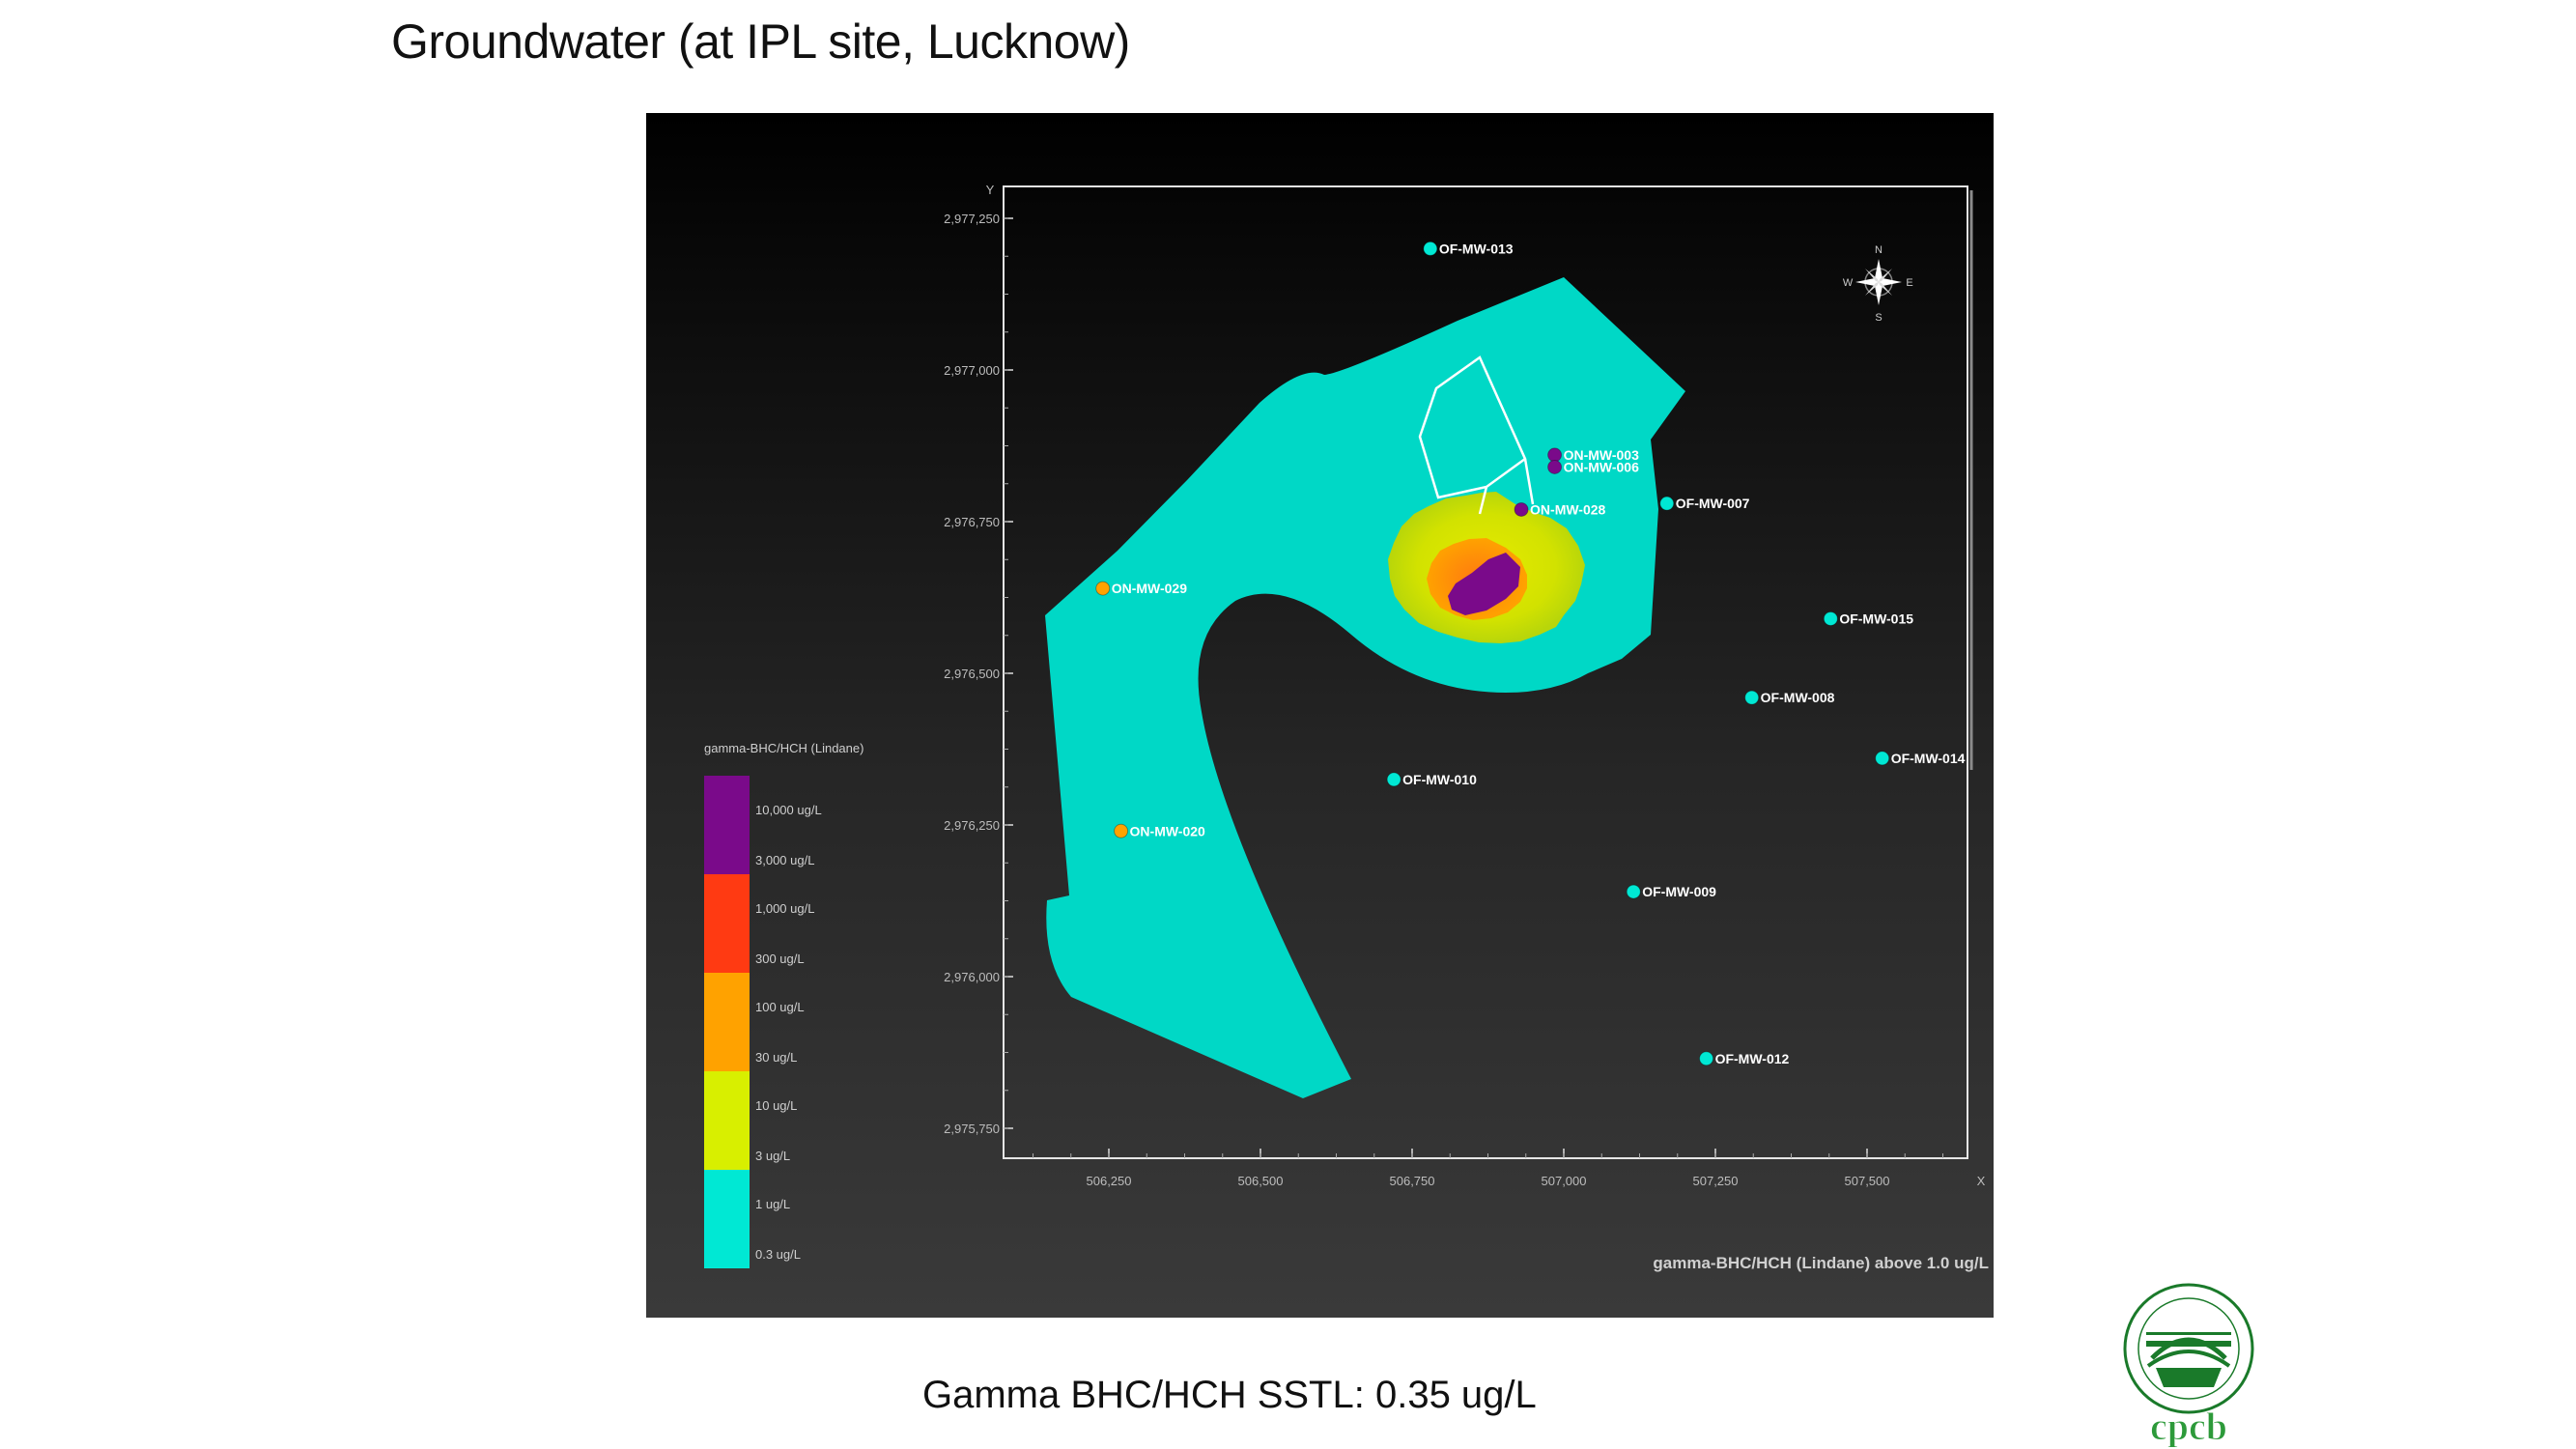 Image resolution: width=2576 pixels, height=1449 pixels. Describe the element at coordinates (1867, 1181) in the screenshot. I see `x-tick-label: 507,500` at that location.